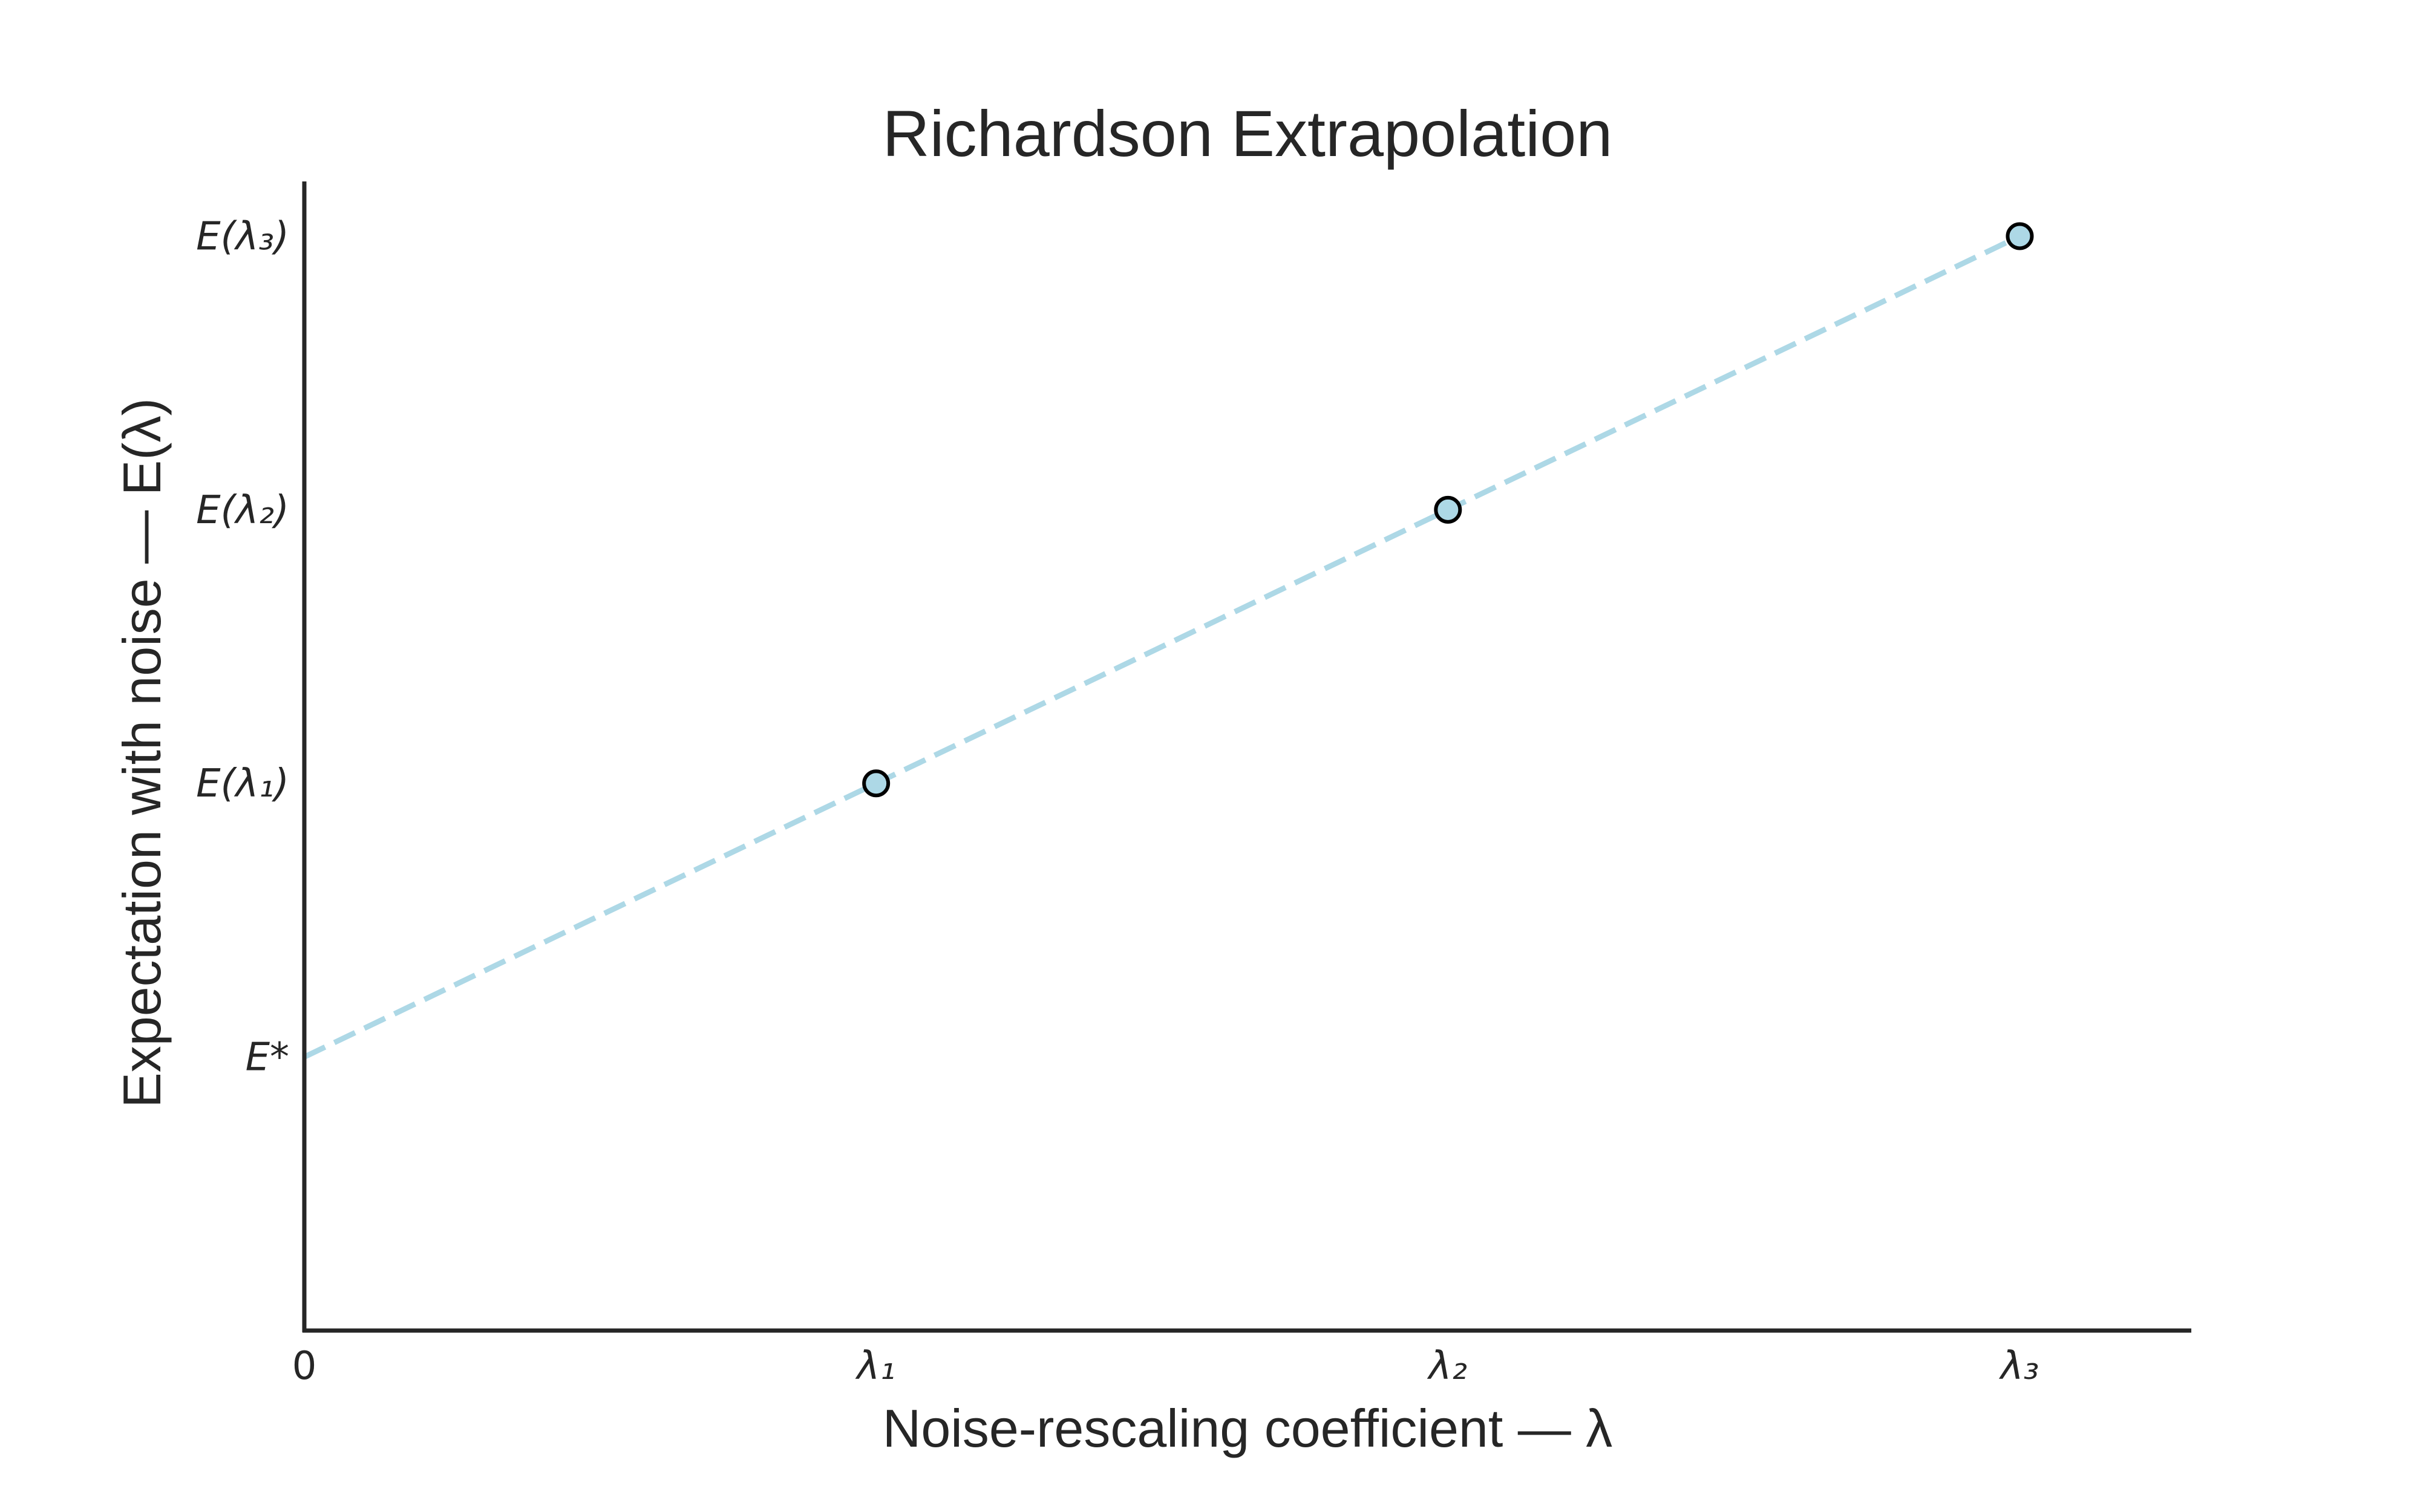 The image size is (2420, 1512). I want to click on x-tick-label: λ₂, so click(1448, 1367).